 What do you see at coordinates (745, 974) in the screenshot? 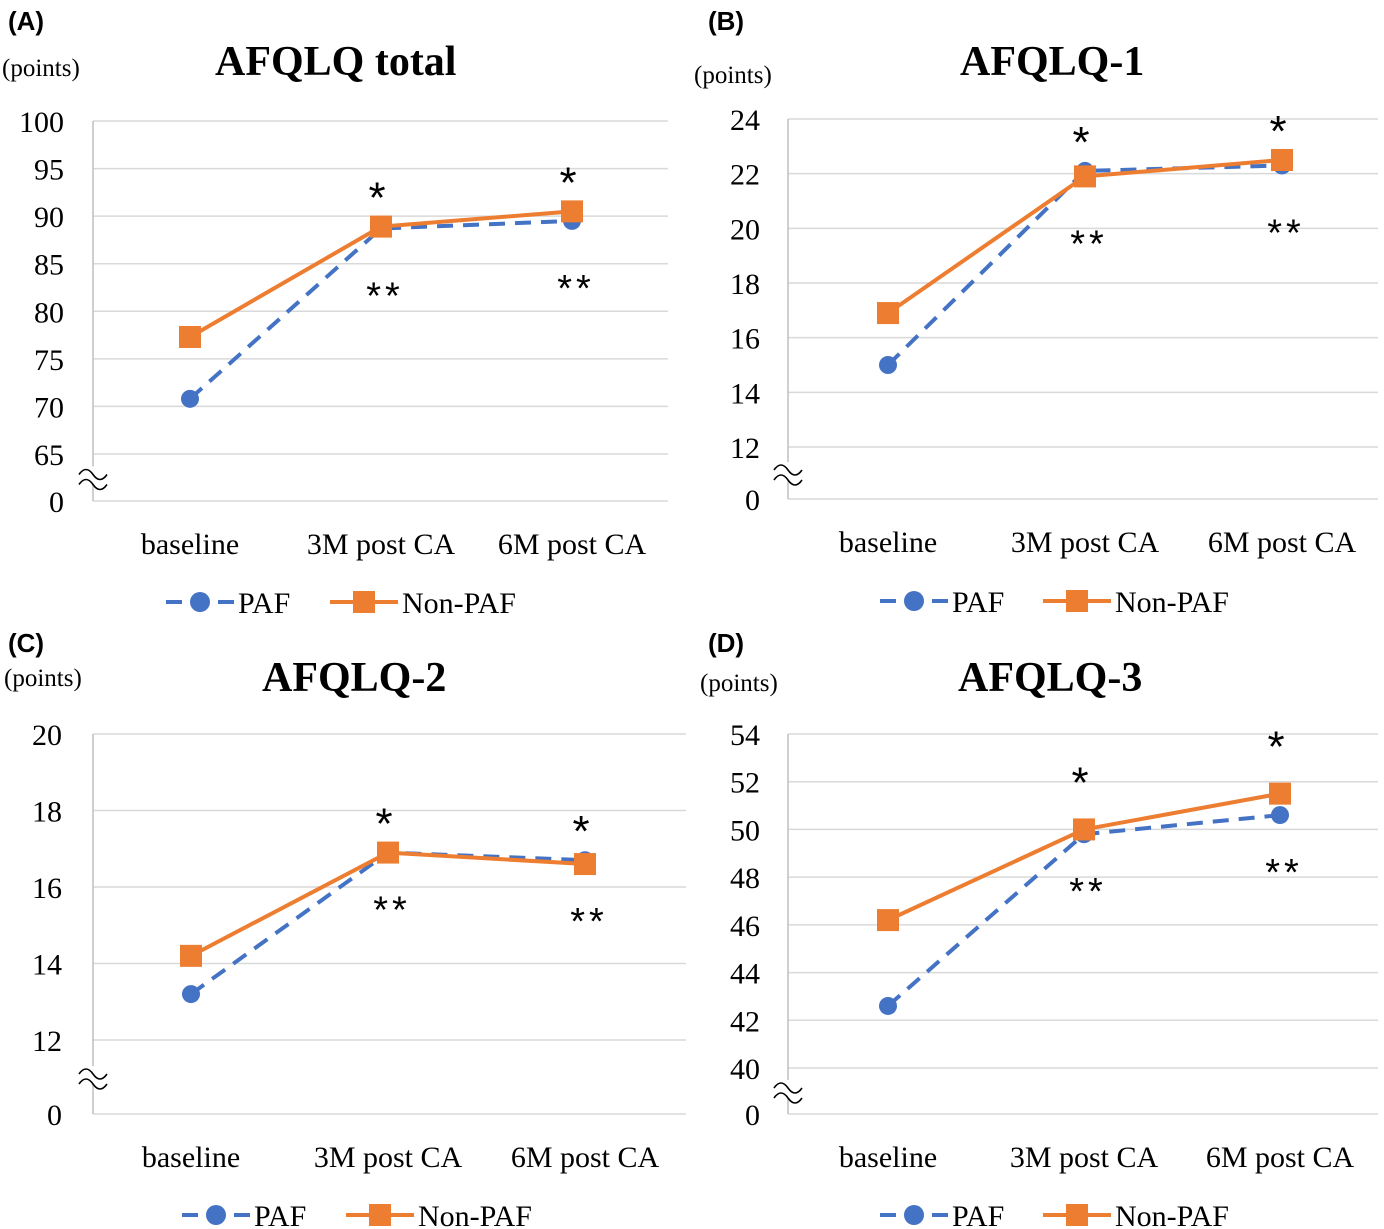
I see `y-tick-label: 44` at bounding box center [745, 974].